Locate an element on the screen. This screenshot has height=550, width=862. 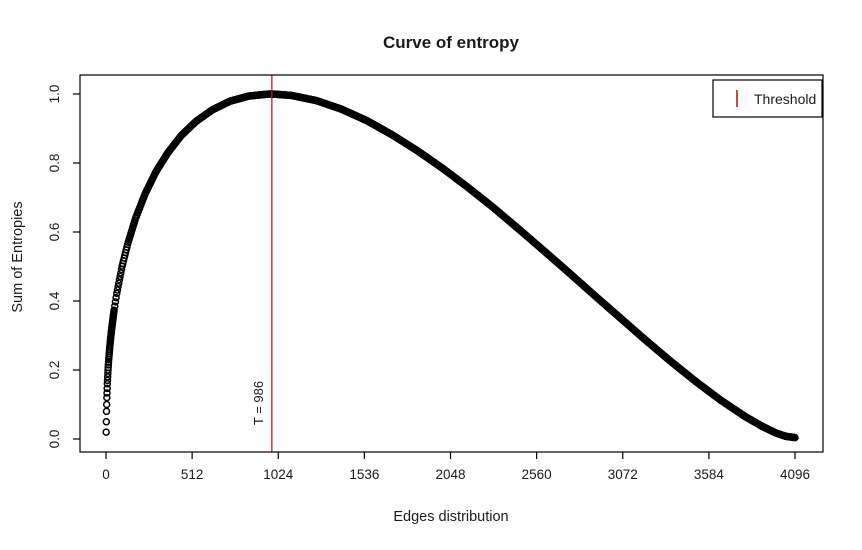
y-tick-label: 0.8 is located at coordinates (54, 163).